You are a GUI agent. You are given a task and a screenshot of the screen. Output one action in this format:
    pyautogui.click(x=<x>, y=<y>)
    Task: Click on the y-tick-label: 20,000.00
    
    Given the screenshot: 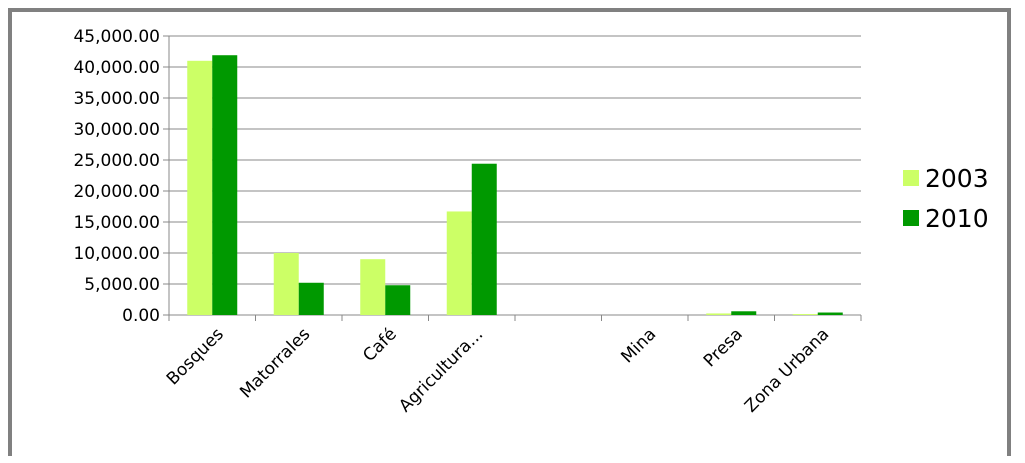 What is the action you would take?
    pyautogui.click(x=116, y=192)
    